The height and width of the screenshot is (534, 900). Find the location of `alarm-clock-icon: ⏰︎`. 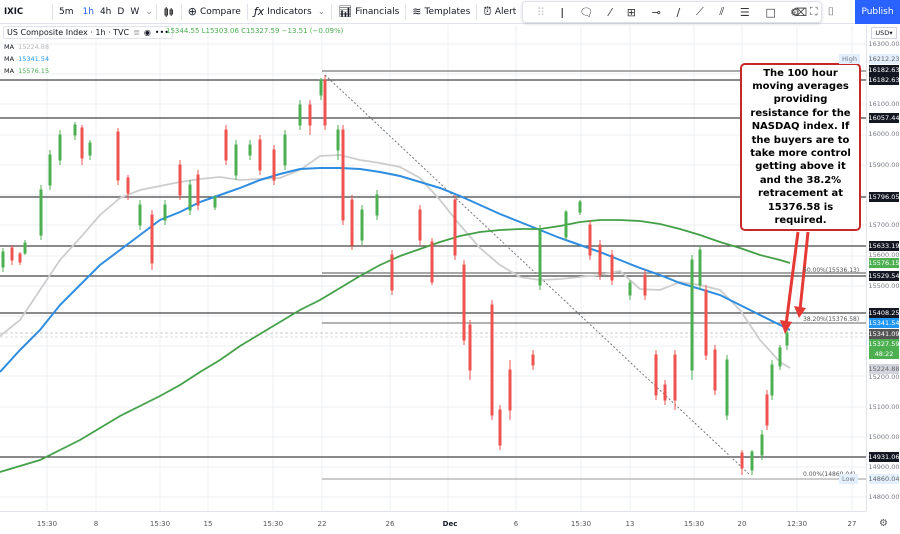

alarm-clock-icon: ⏰︎ is located at coordinates (487, 11).